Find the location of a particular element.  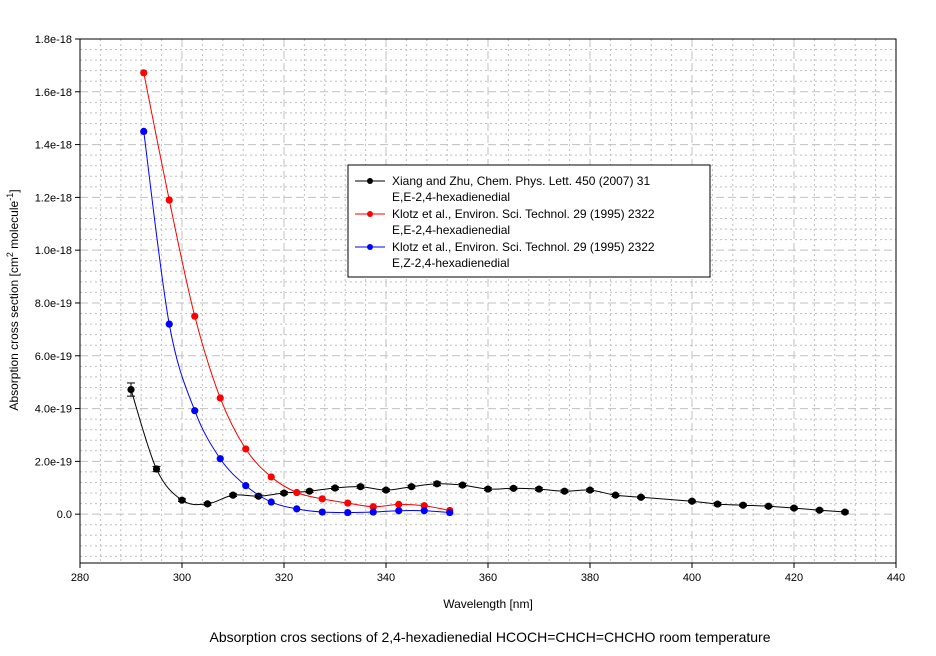

y-tick-label: 4.0e-19 is located at coordinates (53, 410).